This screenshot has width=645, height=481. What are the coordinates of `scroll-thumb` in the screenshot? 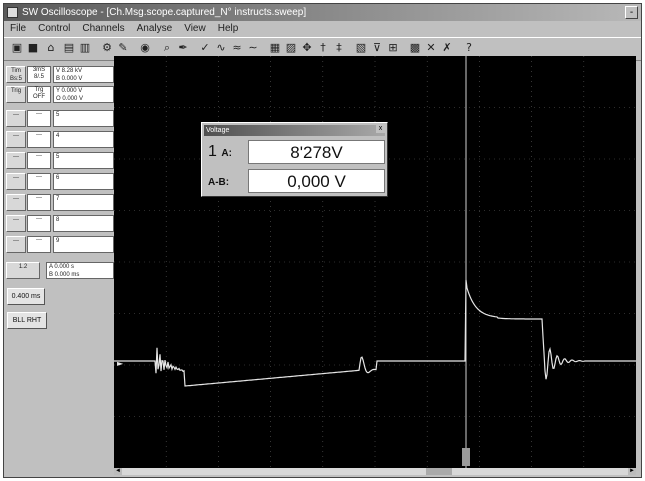 It's located at (439, 471).